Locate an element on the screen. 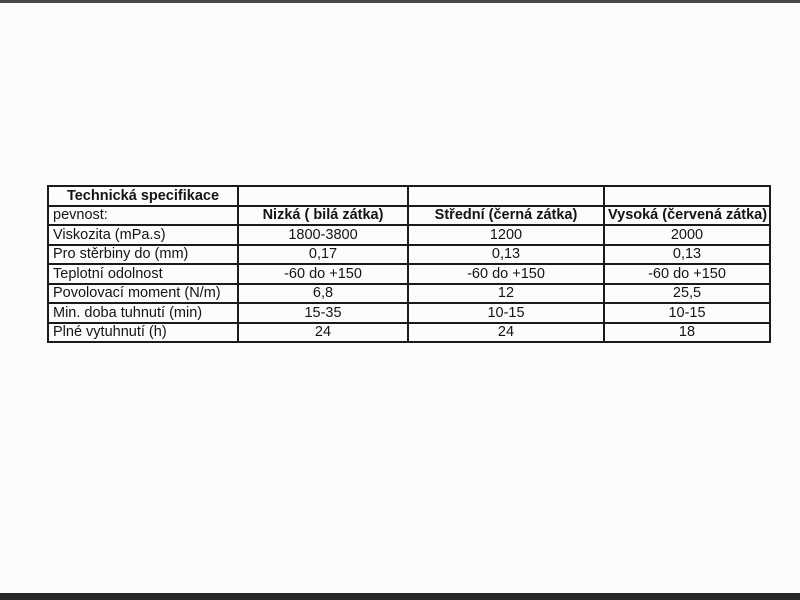 The width and height of the screenshot is (800, 600). row-label: Viskozita (mPa.s) is located at coordinates (143, 235).